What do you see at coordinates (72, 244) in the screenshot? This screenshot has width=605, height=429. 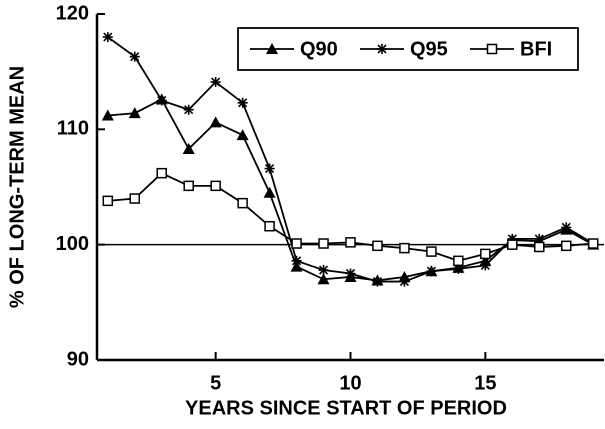 I see `y-tick-label: 100` at bounding box center [72, 244].